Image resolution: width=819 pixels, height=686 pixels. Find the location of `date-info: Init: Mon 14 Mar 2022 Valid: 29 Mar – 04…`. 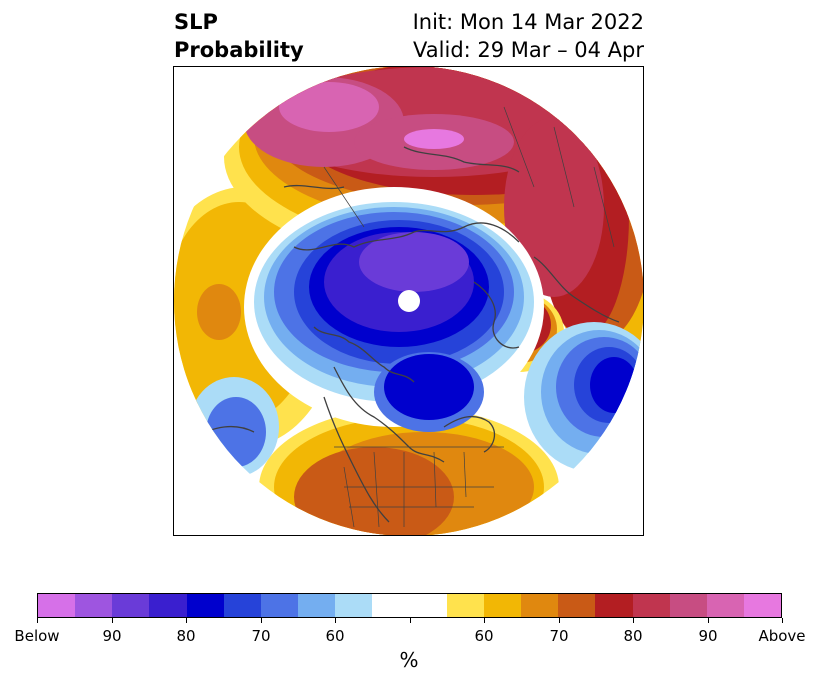

date-info: Init: Mon 14 Mar 2022 Valid: 29 Mar – 04… is located at coordinates (528, 36).